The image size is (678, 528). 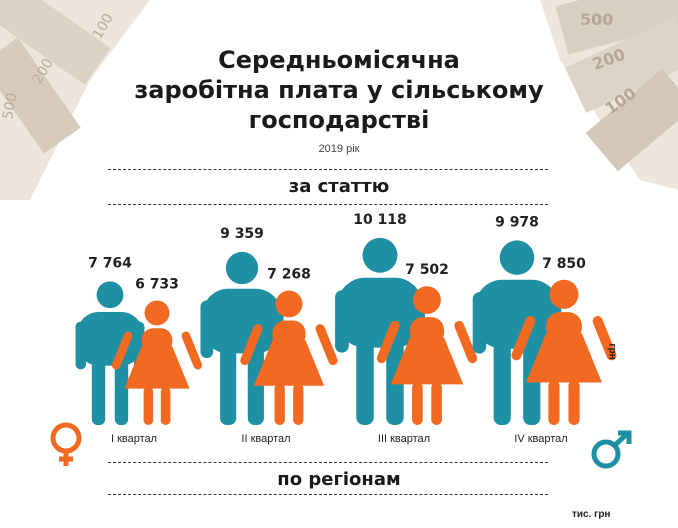 I want to click on category-label-q3: ІІІ квартал, so click(x=404, y=439).